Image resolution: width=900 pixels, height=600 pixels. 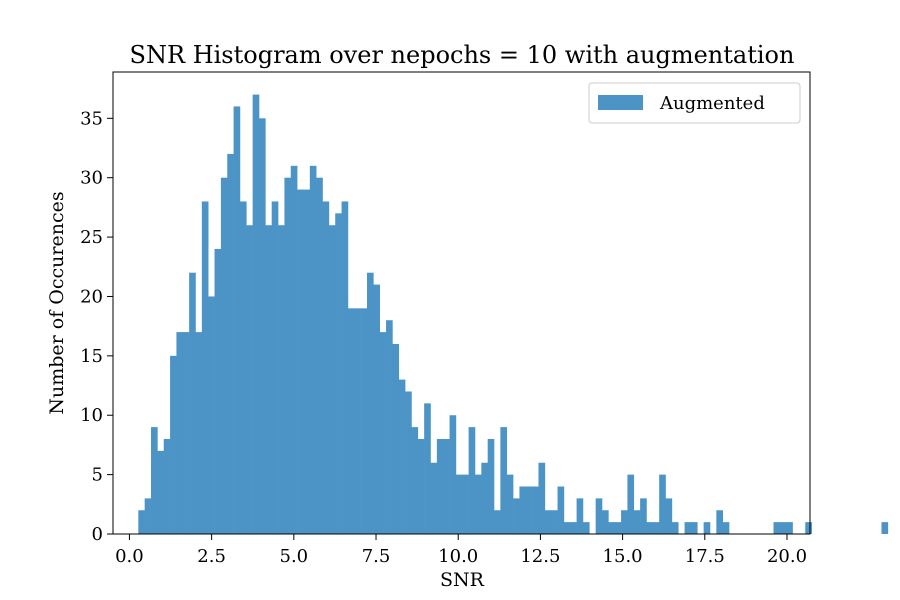 What do you see at coordinates (376, 556) in the screenshot?
I see `x-tick-label: 7.5` at bounding box center [376, 556].